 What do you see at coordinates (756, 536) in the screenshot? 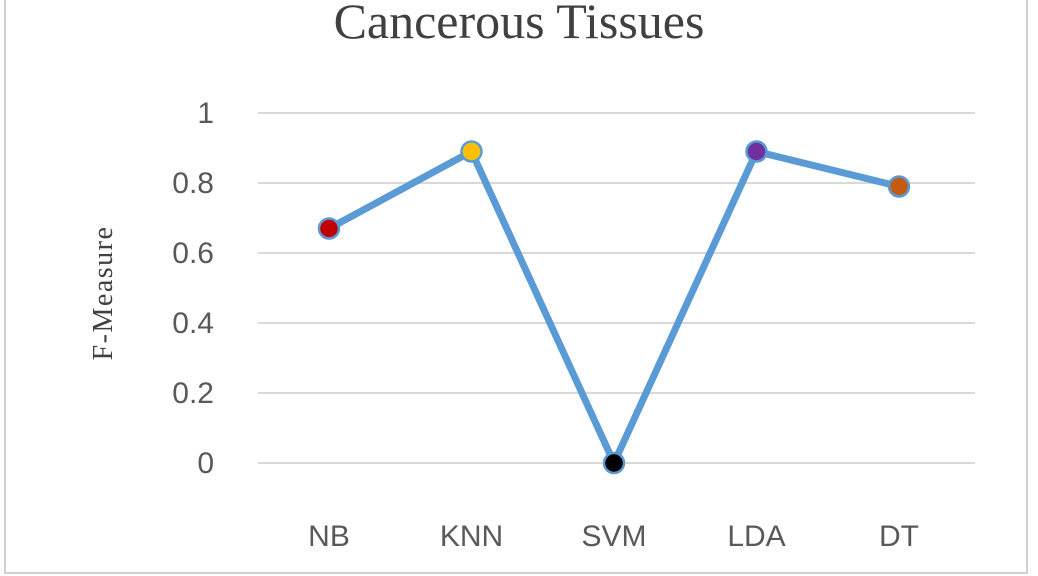
I see `x-tick-label: LDA` at bounding box center [756, 536].